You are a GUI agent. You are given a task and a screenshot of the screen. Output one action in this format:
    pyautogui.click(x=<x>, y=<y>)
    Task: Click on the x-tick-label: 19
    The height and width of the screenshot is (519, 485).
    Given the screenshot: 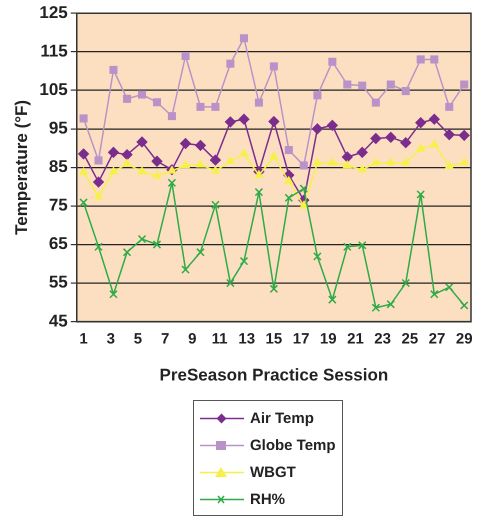 What is the action you would take?
    pyautogui.click(x=328, y=339)
    